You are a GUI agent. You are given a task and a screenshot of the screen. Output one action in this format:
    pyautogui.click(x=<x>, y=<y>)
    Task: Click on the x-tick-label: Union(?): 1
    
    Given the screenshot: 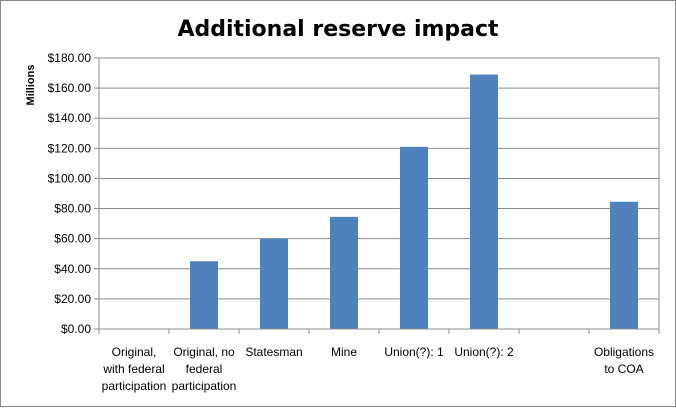 What is the action you would take?
    pyautogui.click(x=414, y=352)
    